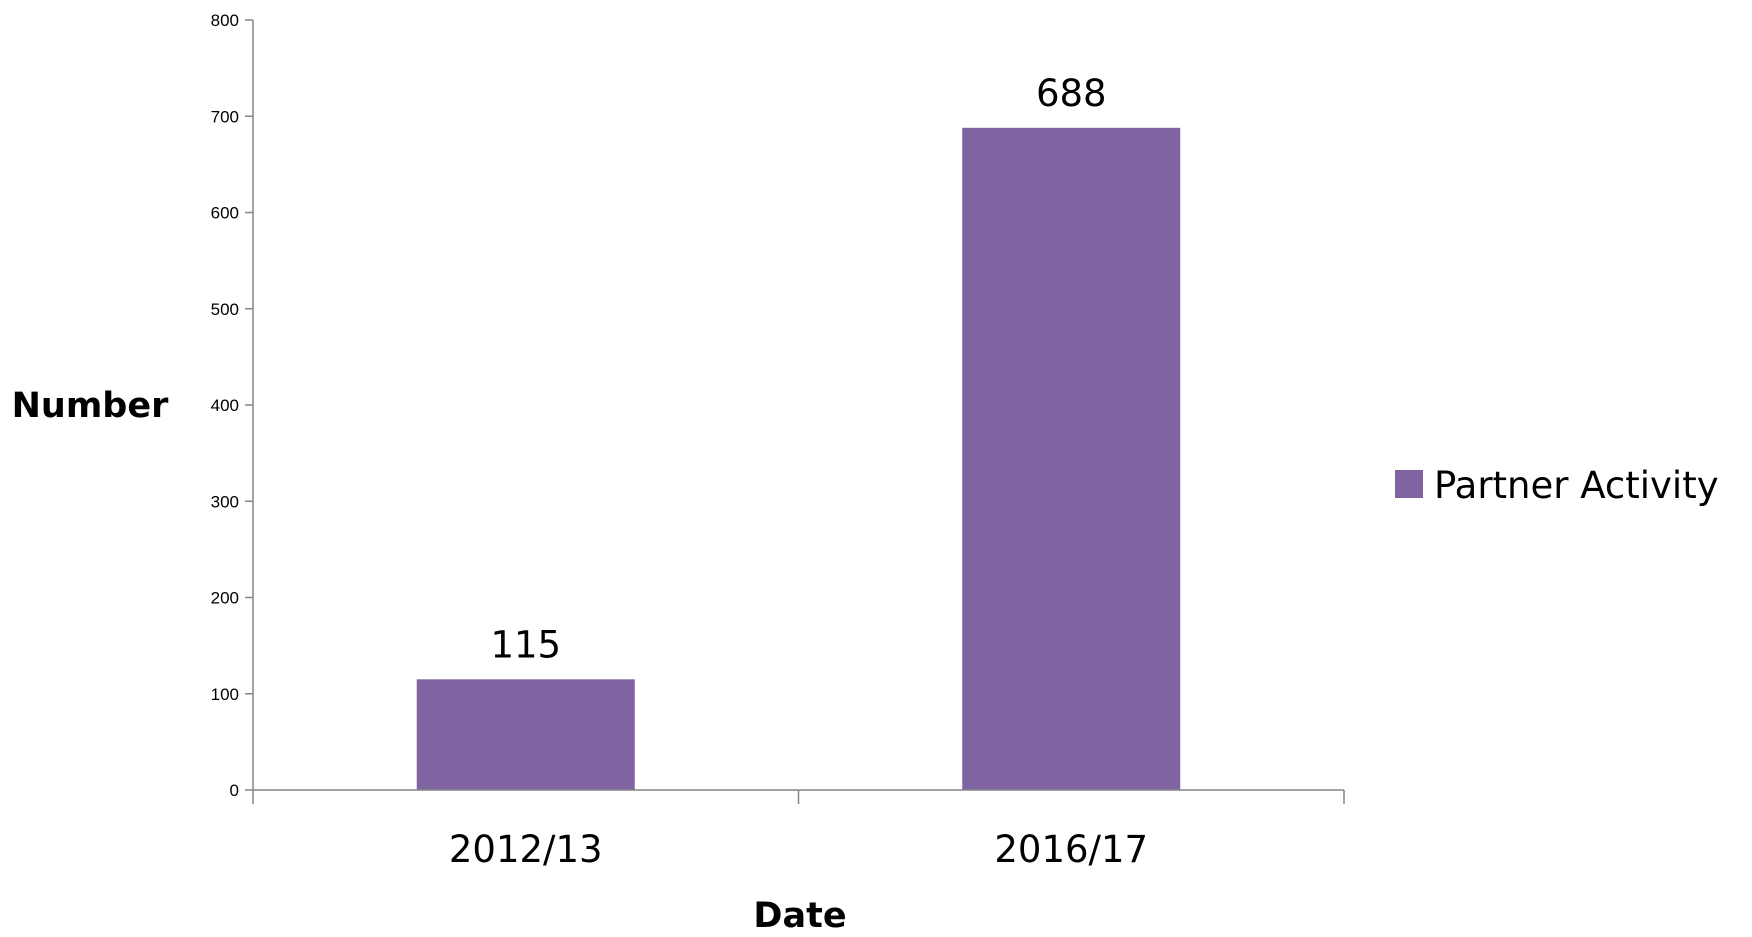  What do you see at coordinates (234, 790) in the screenshot?
I see `y-tick-label: 0` at bounding box center [234, 790].